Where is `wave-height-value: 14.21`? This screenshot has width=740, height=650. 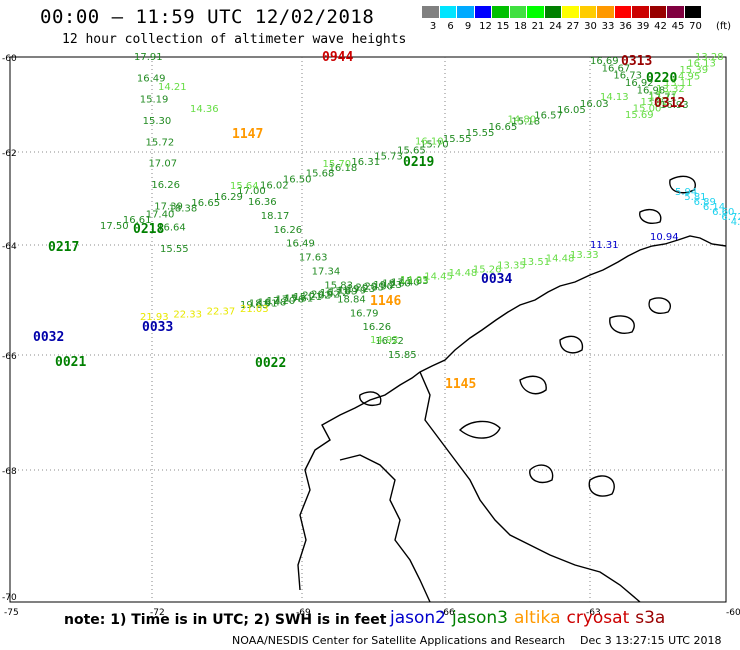 wave-height-value: 14.21 is located at coordinates (172, 87).